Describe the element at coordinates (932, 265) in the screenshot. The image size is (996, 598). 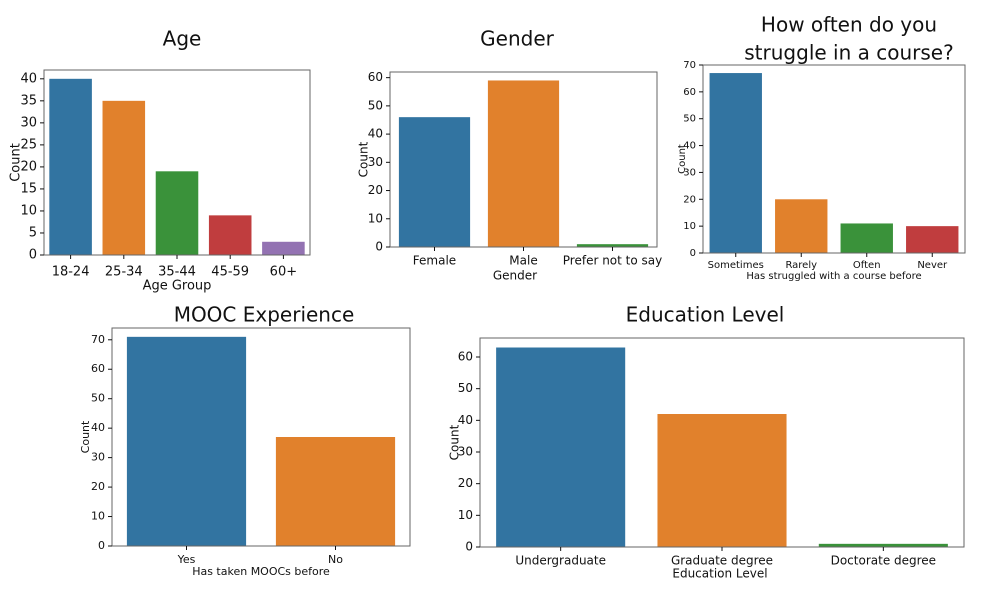
I see `x-tick-label: Never` at that location.